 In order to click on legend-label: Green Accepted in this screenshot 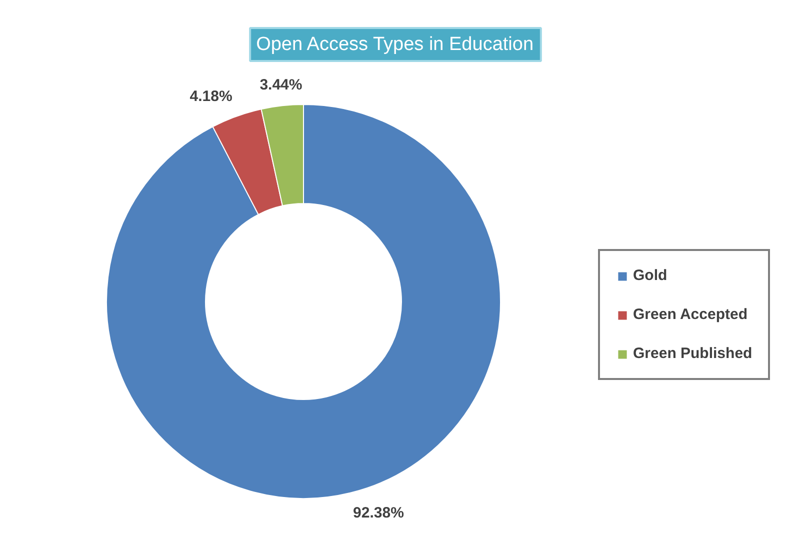, I will do `click(690, 314)`.